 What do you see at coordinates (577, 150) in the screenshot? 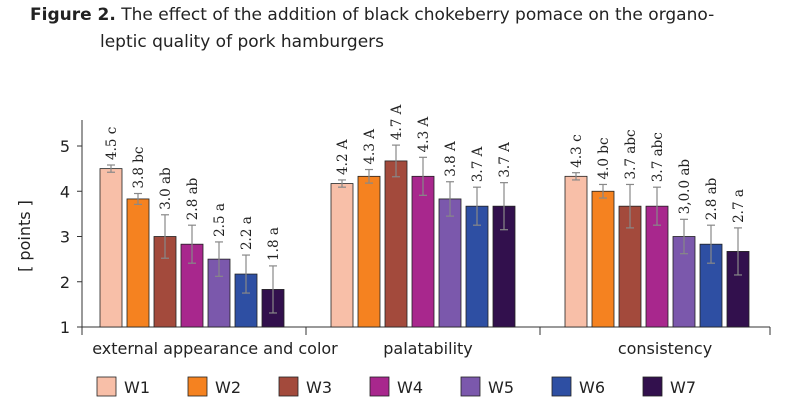
I see `data-label: 4.3 c` at bounding box center [577, 150].